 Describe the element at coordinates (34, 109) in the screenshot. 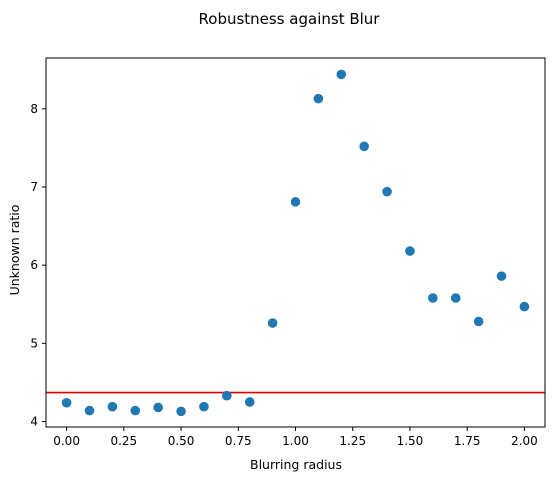

I see `y-tick-label: 8` at that location.